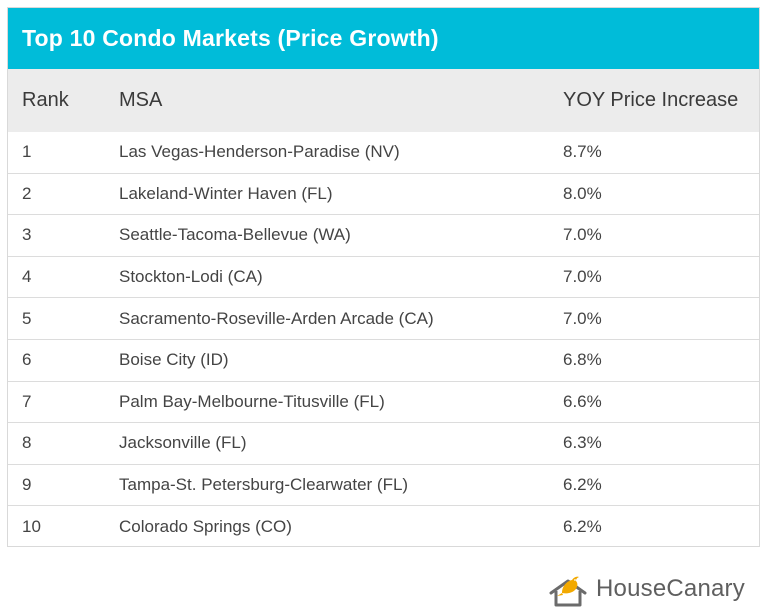  I want to click on rank-cell: 3, so click(27, 235).